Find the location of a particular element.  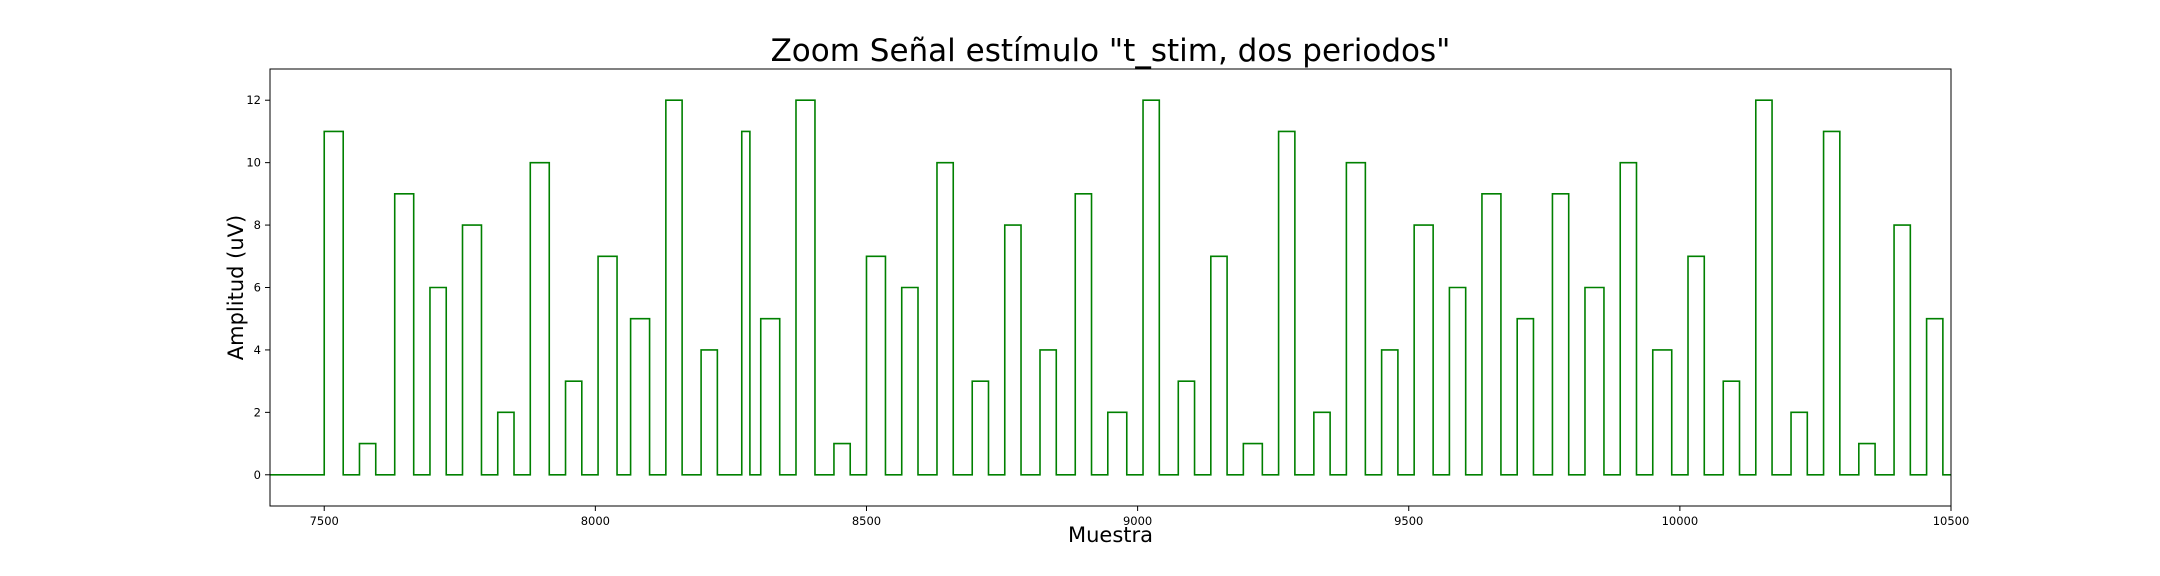

x-tick-label: 8000 is located at coordinates (595, 521).